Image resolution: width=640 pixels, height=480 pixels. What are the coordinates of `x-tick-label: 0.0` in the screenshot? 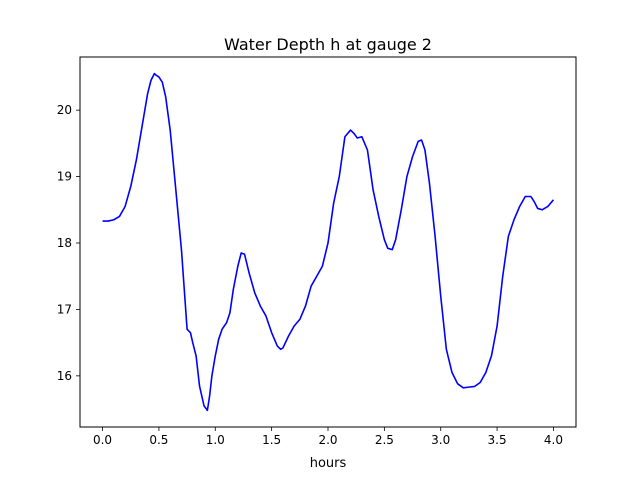 It's located at (102, 440).